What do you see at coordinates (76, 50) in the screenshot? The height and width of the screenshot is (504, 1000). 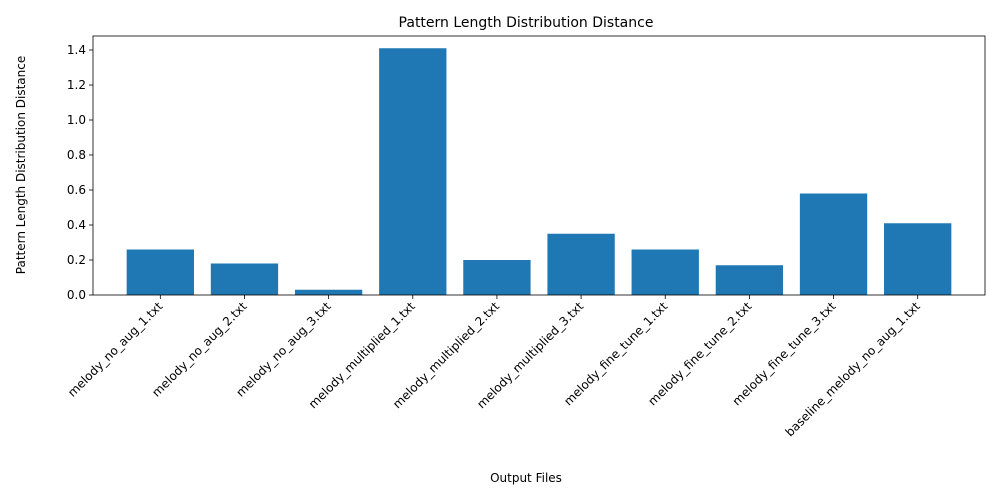 I see `y-tick-label: 1.4` at bounding box center [76, 50].